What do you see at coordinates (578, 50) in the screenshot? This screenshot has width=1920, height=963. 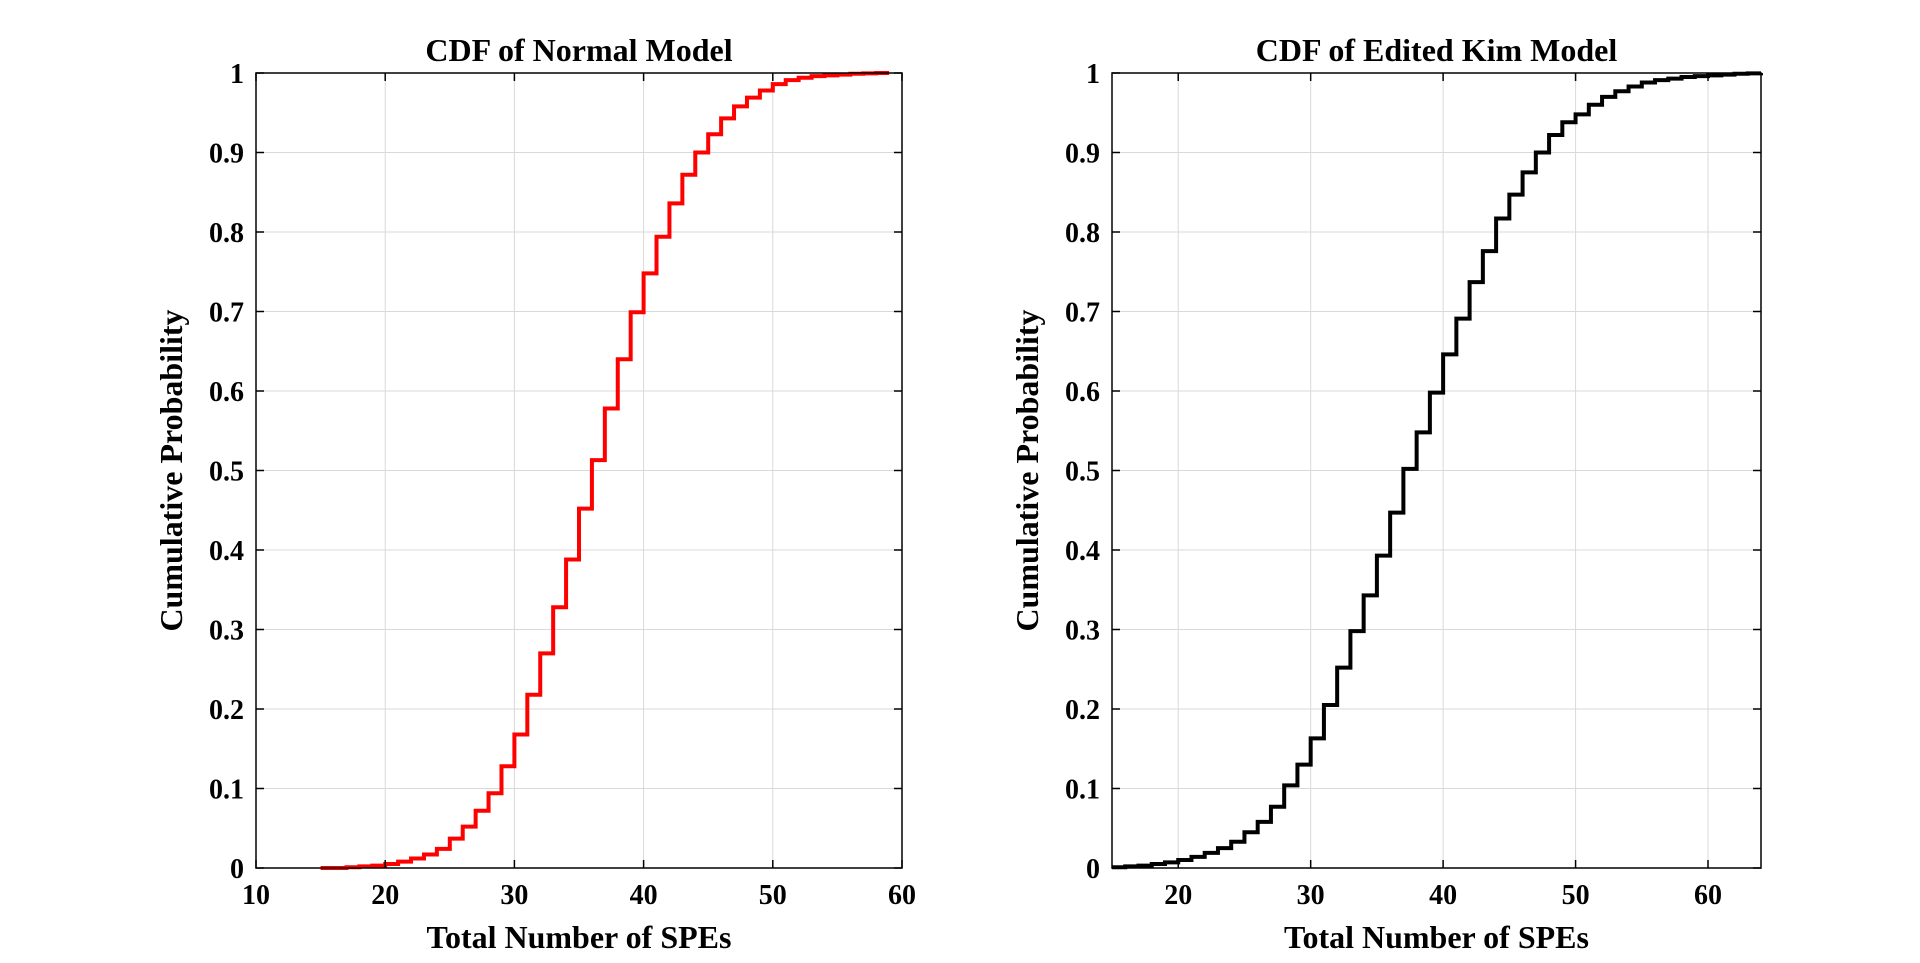 I see `chart-title: CDF of Normal Model` at bounding box center [578, 50].